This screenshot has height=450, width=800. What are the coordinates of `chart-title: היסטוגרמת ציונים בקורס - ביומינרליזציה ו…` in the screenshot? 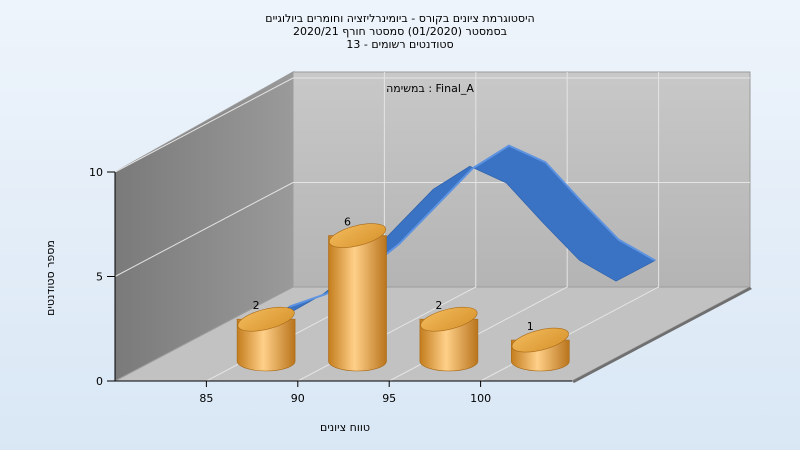 It's located at (400, 31).